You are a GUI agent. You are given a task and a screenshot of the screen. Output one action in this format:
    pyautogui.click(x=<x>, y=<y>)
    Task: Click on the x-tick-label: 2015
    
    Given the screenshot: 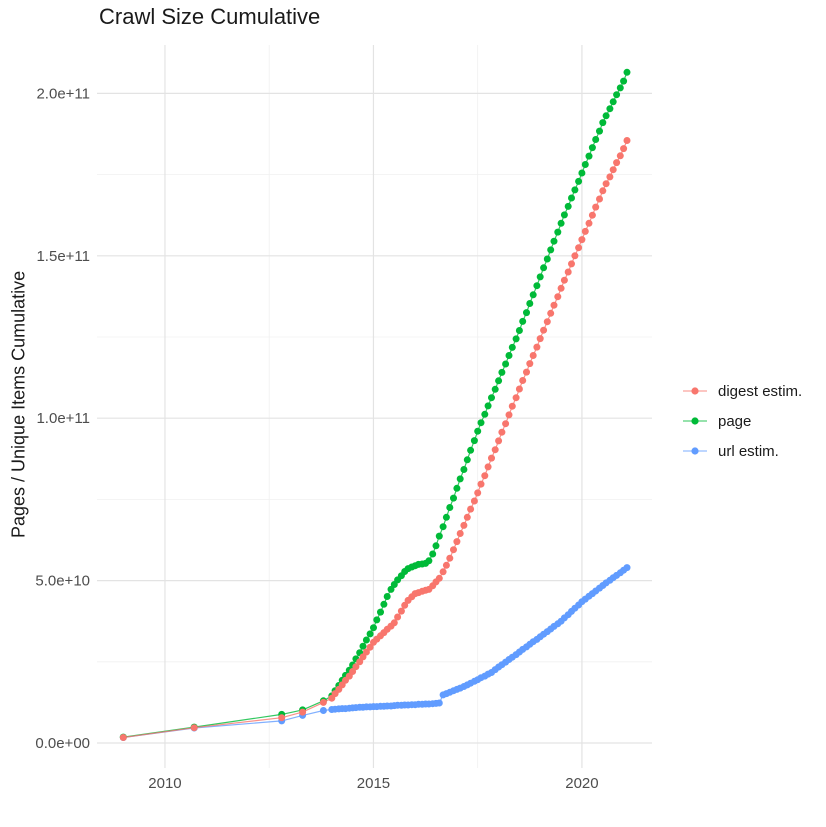 What is the action you would take?
    pyautogui.click(x=373, y=783)
    